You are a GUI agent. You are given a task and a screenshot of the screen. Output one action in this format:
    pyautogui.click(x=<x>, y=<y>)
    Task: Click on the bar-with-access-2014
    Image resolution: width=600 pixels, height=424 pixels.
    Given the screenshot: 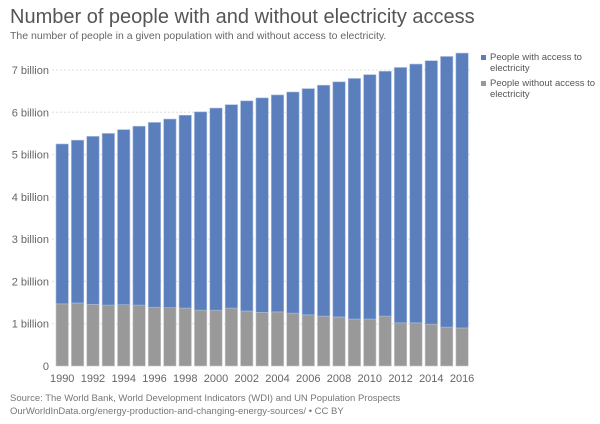 What is the action you would take?
    pyautogui.click(x=431, y=192)
    